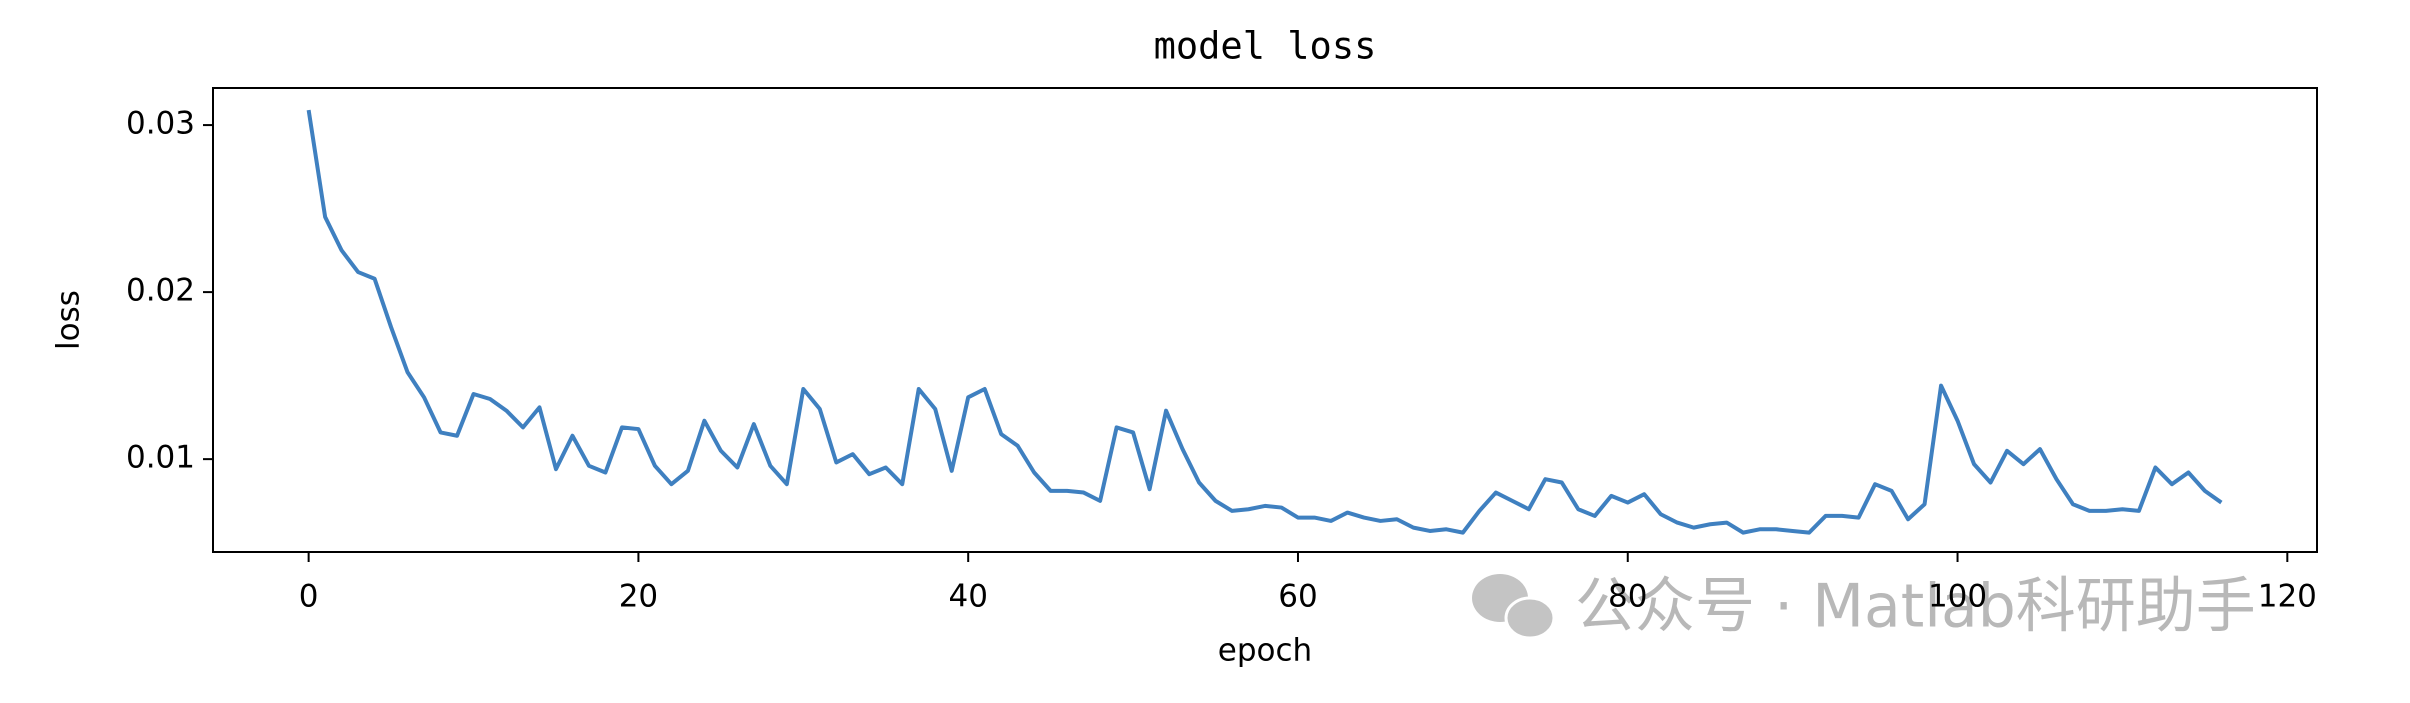 Image resolution: width=2410 pixels, height=703 pixels. What do you see at coordinates (1627, 597) in the screenshot?
I see `x-tick-label: 80` at bounding box center [1627, 597].